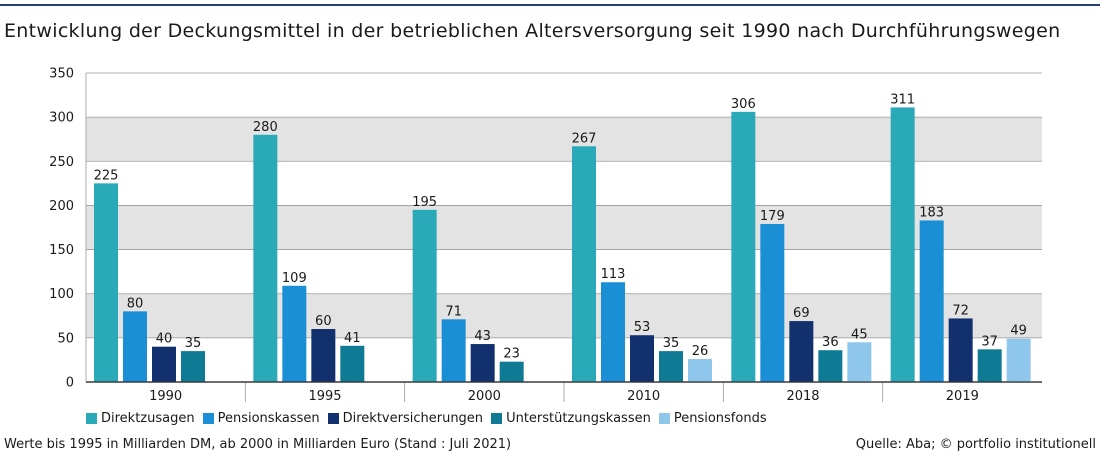  I want to click on legend-item: Direktzusagen, so click(140, 418).